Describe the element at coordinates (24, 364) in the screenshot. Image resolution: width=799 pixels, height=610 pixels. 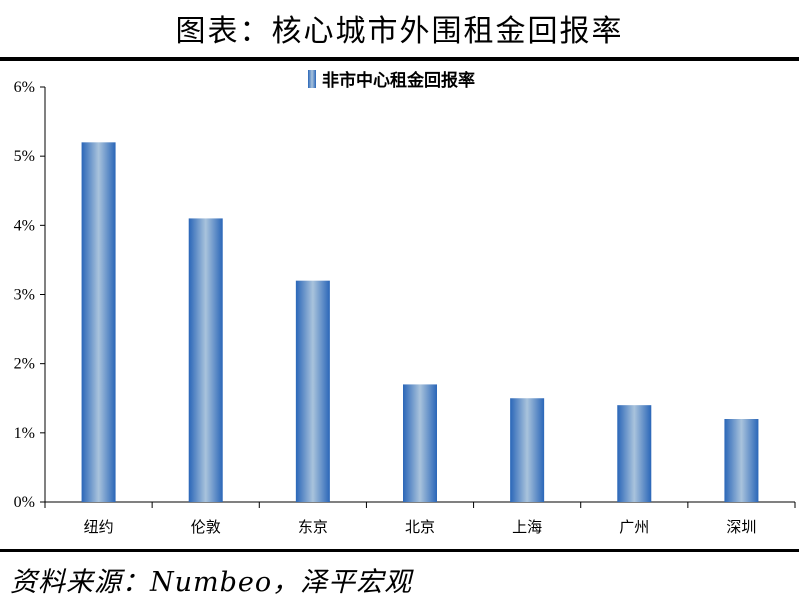
I see `y-tick-label: 2%` at that location.